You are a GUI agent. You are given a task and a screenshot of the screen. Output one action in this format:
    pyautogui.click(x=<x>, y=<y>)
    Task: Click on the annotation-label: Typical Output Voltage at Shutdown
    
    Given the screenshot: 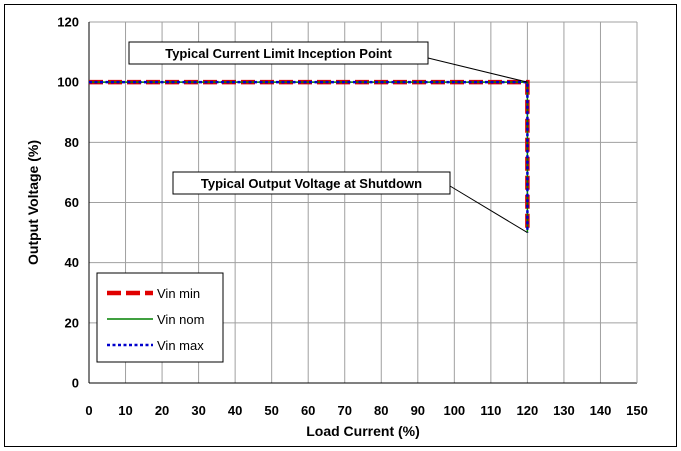 What is the action you would take?
    pyautogui.click(x=311, y=183)
    